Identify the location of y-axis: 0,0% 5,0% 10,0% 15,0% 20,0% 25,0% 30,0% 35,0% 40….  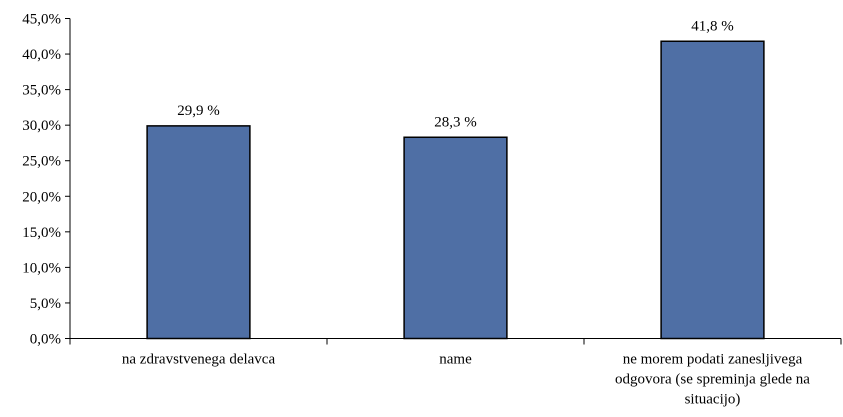
(46, 180).